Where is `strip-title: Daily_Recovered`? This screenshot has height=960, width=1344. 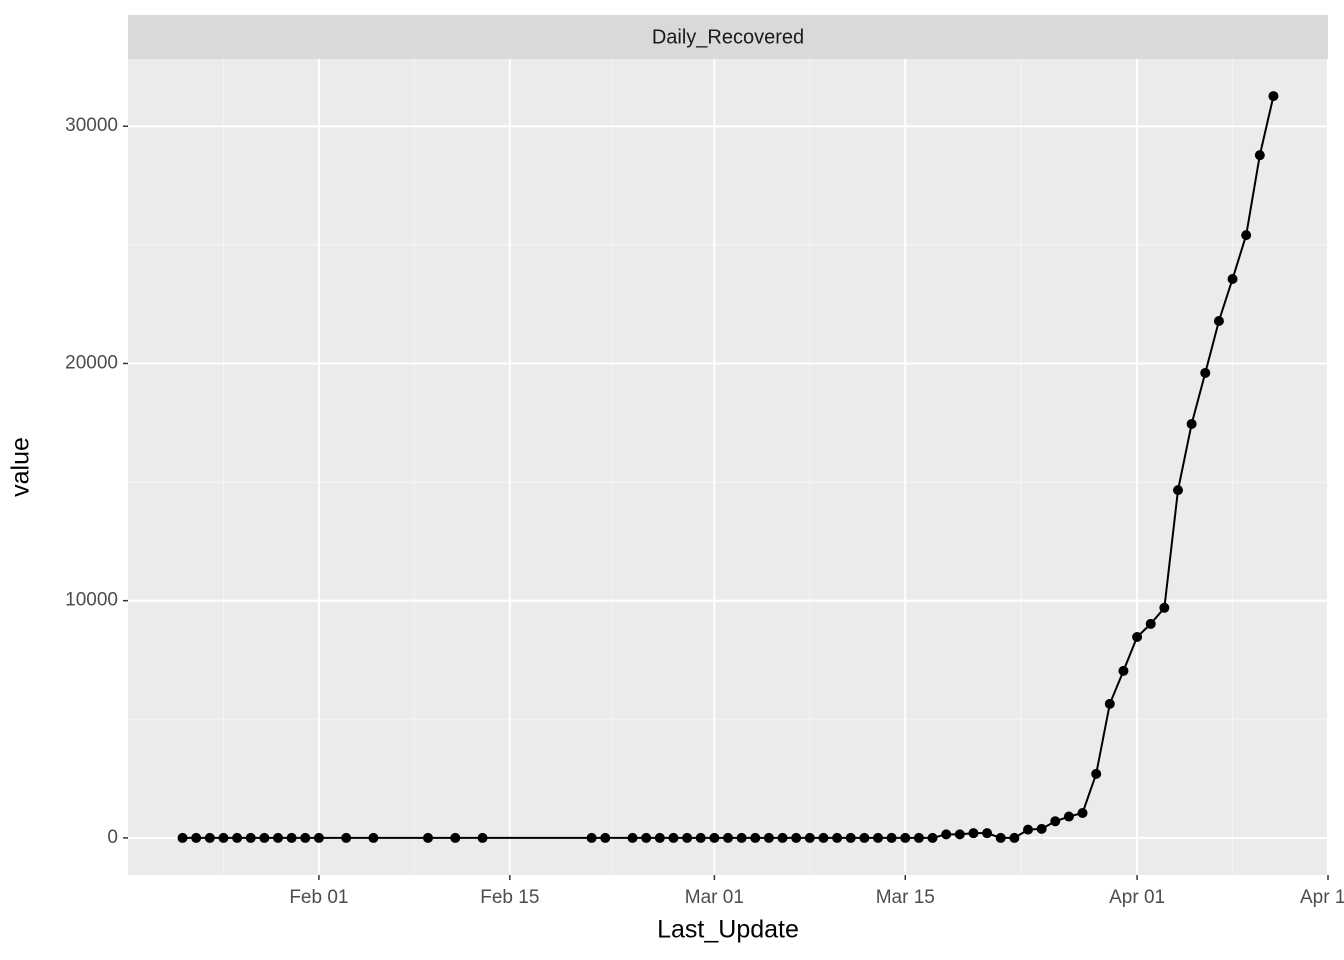 strip-title: Daily_Recovered is located at coordinates (728, 37).